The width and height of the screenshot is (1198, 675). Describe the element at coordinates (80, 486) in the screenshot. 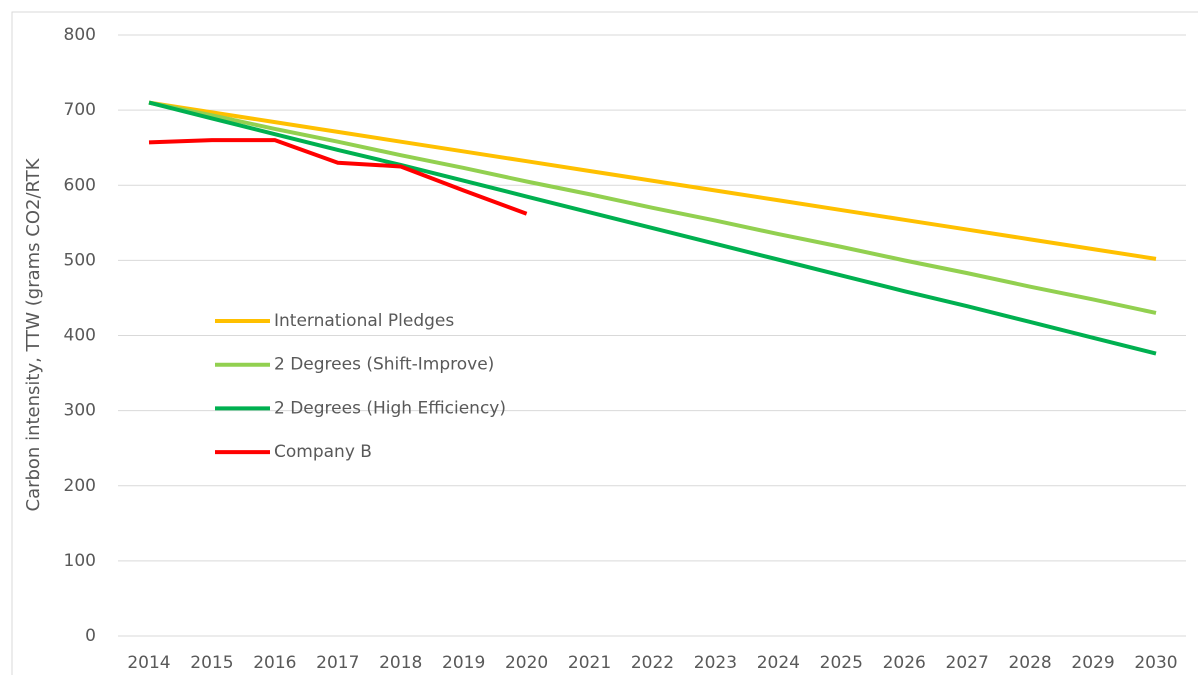

I see `y-tick-label: 200` at that location.